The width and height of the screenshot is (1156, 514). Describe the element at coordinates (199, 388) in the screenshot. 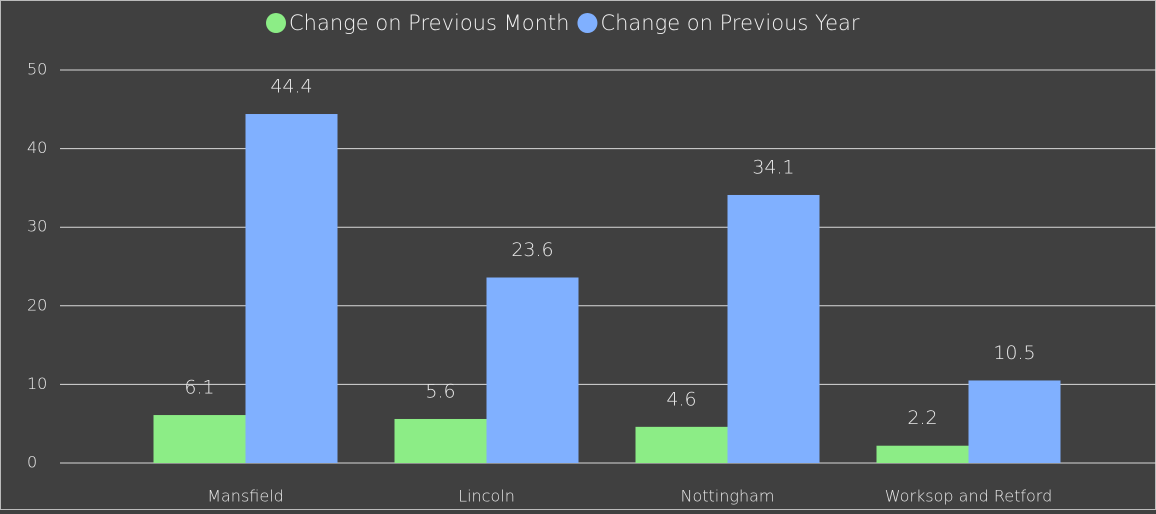

I see `data-label: 6.1` at that location.